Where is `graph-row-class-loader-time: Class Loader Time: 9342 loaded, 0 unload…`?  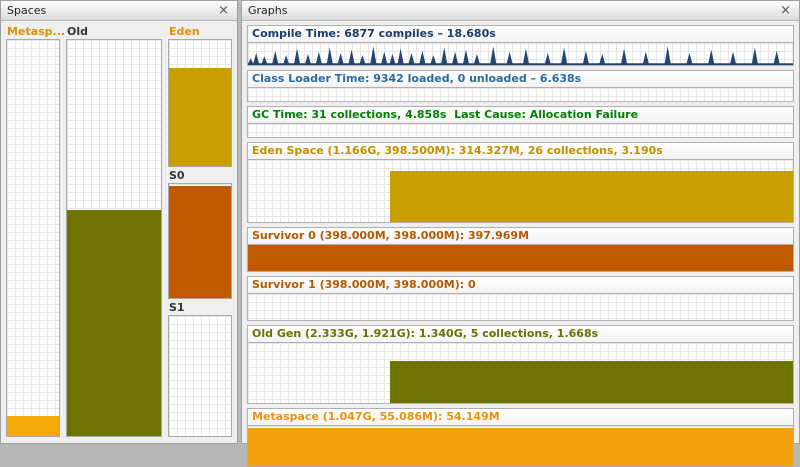 graph-row-class-loader-time: Class Loader Time: 9342 loaded, 0 unload… is located at coordinates (520, 86).